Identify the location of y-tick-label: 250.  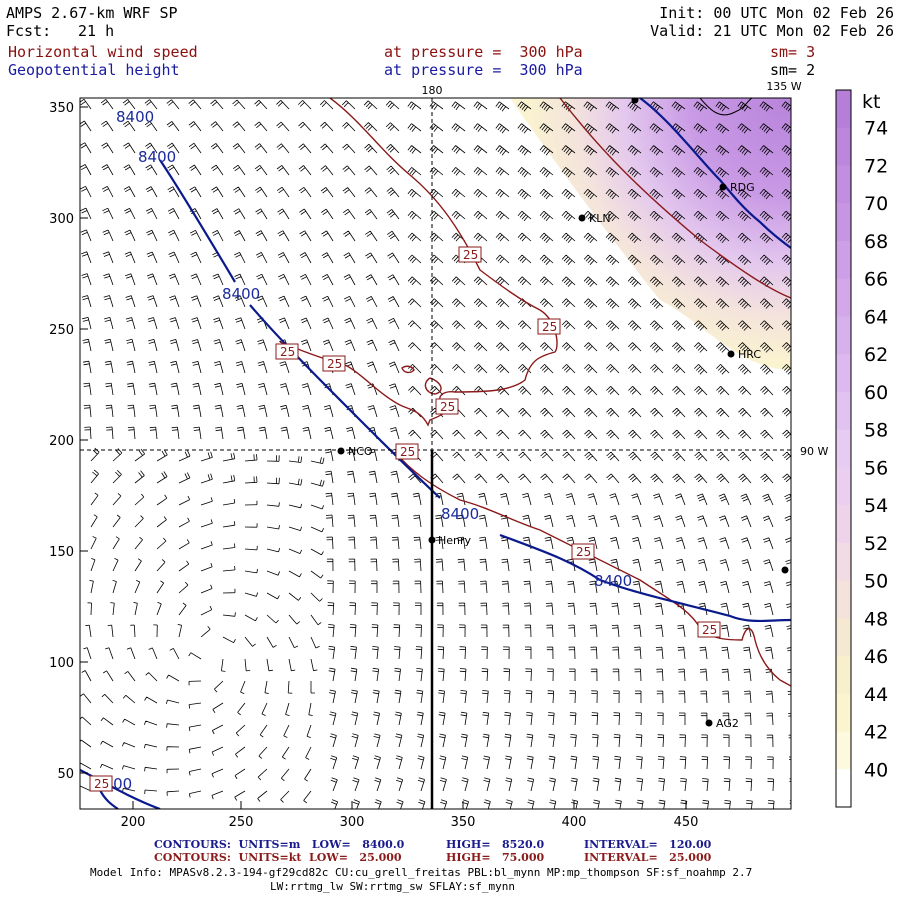
(61, 330).